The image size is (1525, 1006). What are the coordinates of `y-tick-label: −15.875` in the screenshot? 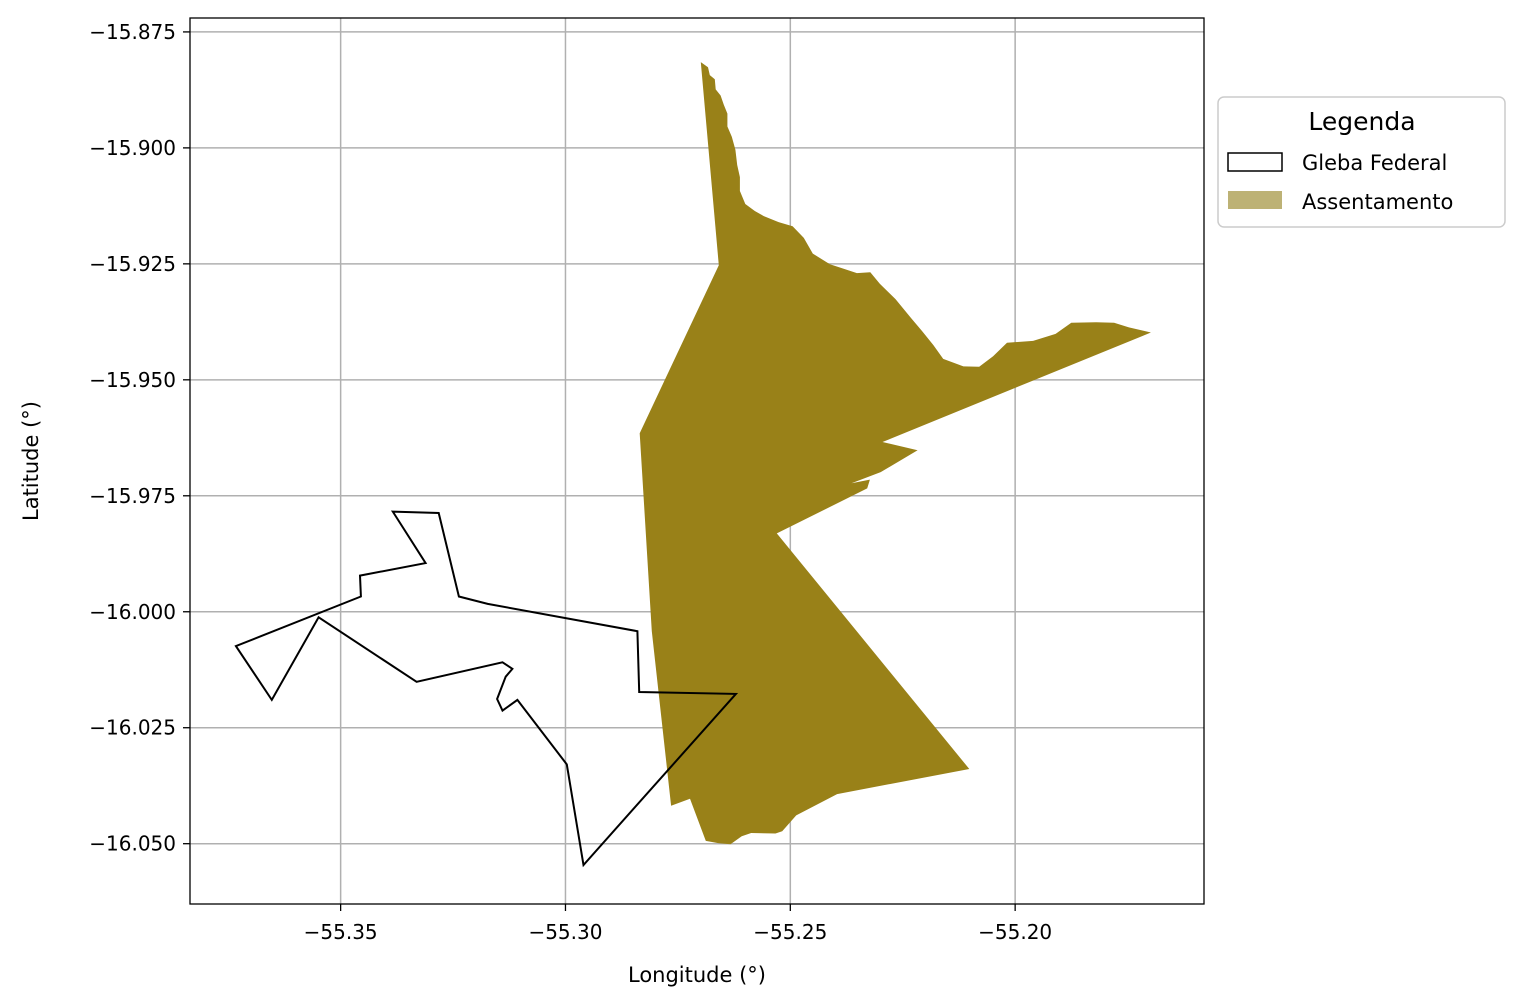 It's located at (132, 32).